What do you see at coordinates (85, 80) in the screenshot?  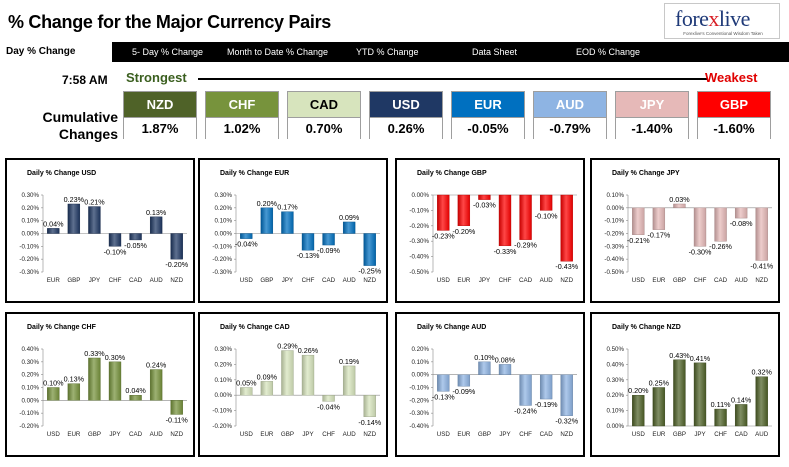 I see `timestamp: 7:58 AM` at bounding box center [85, 80].